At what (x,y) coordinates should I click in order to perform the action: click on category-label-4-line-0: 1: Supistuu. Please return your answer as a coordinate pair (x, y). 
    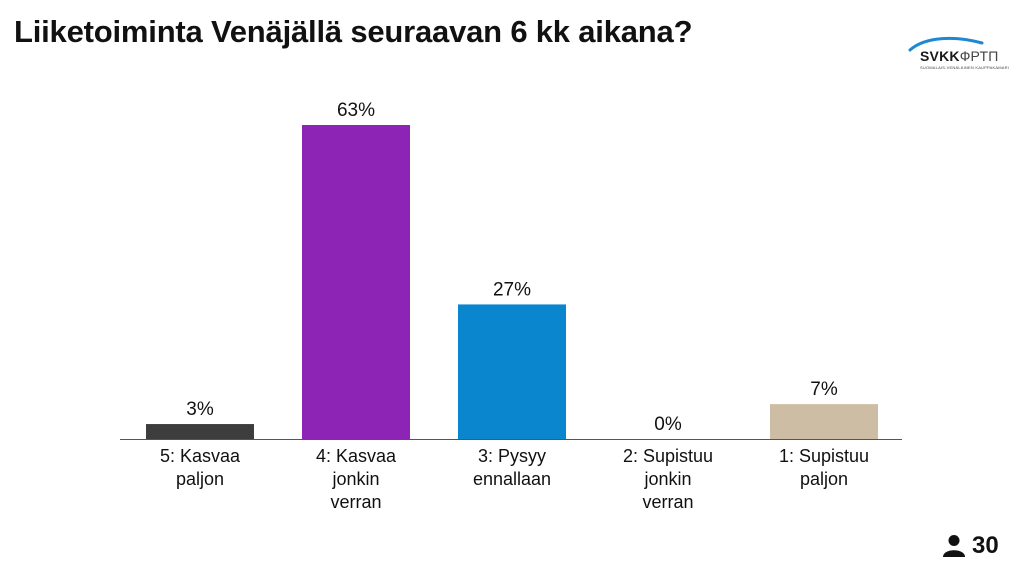
    Looking at the image, I should click on (824, 456).